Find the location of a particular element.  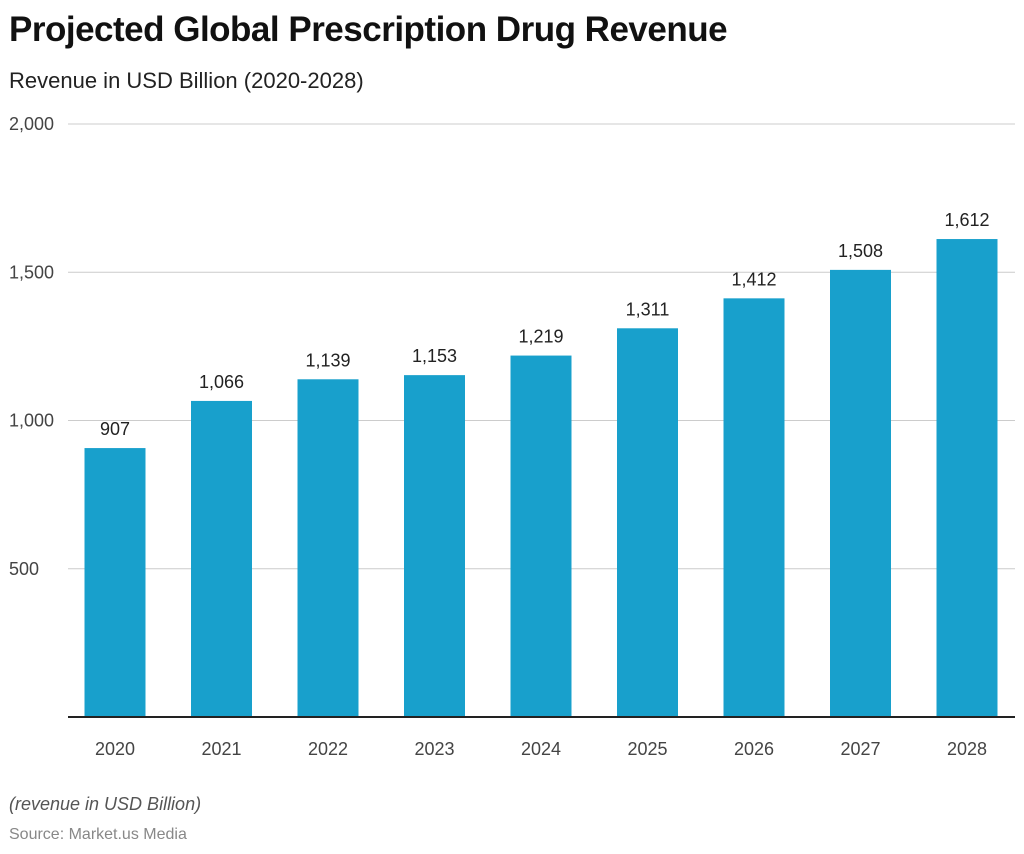

chart-note: (revenue in USD Billion) is located at coordinates (105, 804).